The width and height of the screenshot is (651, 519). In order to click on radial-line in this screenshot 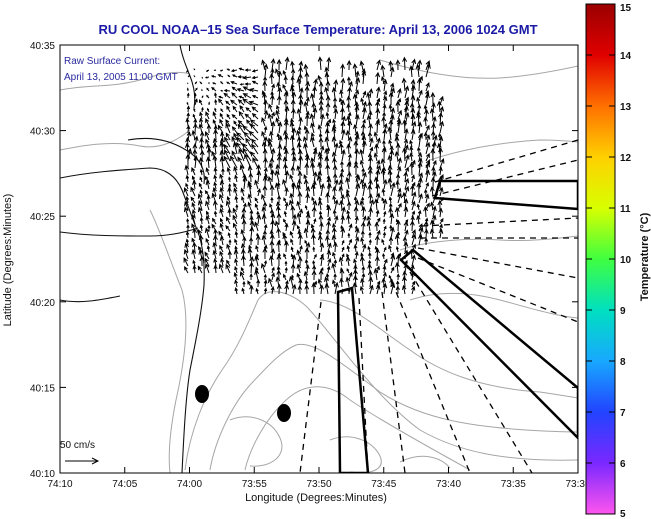, I will do `click(499, 222)`.